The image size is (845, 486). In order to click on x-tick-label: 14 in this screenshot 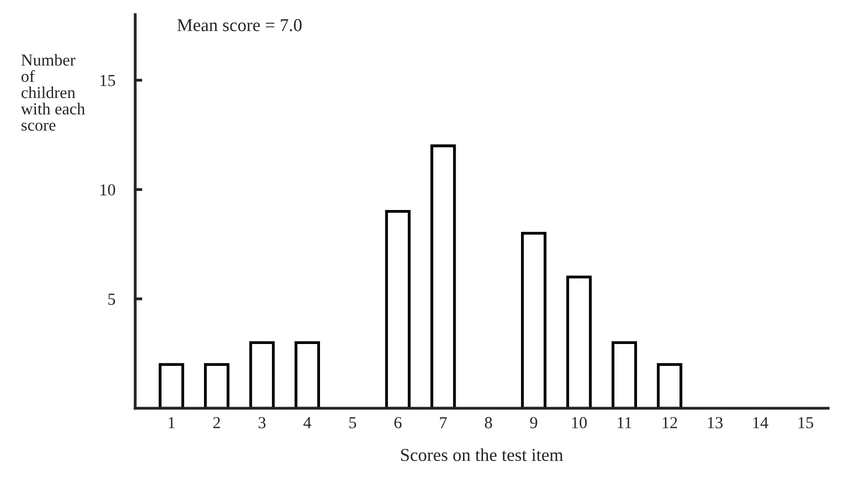, I will do `click(760, 422)`.